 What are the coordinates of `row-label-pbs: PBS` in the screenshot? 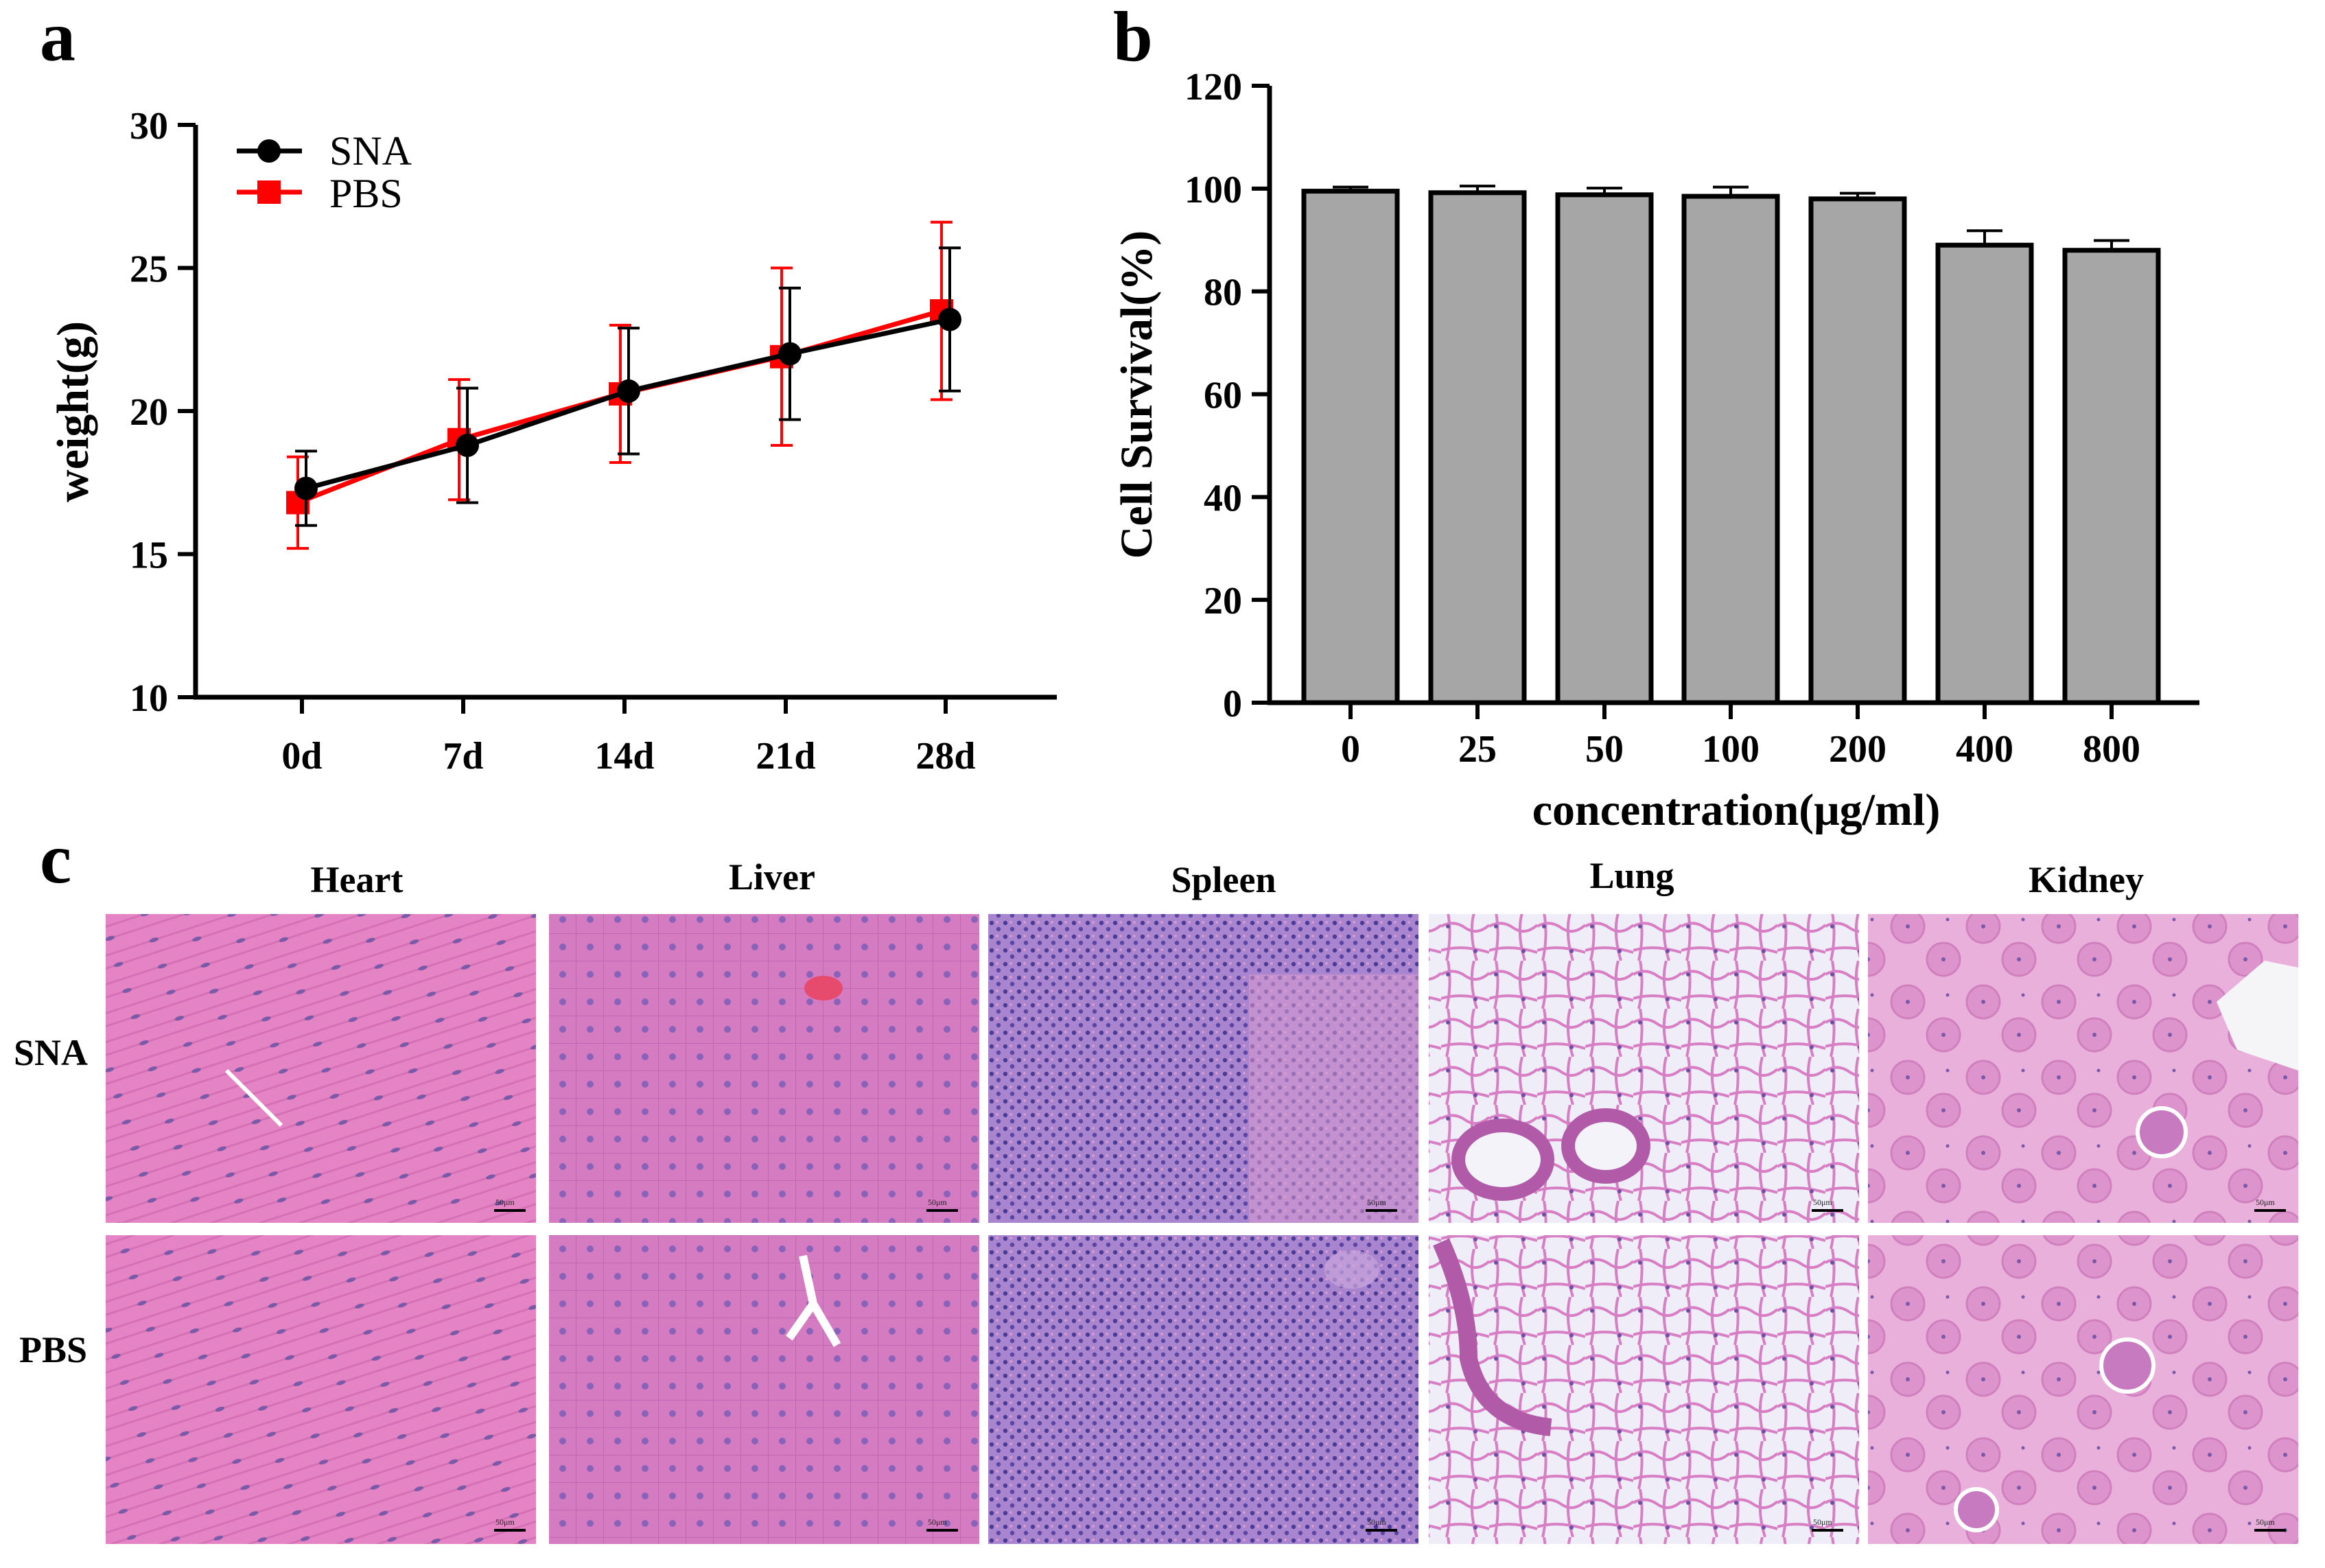 It's located at (53, 1349).